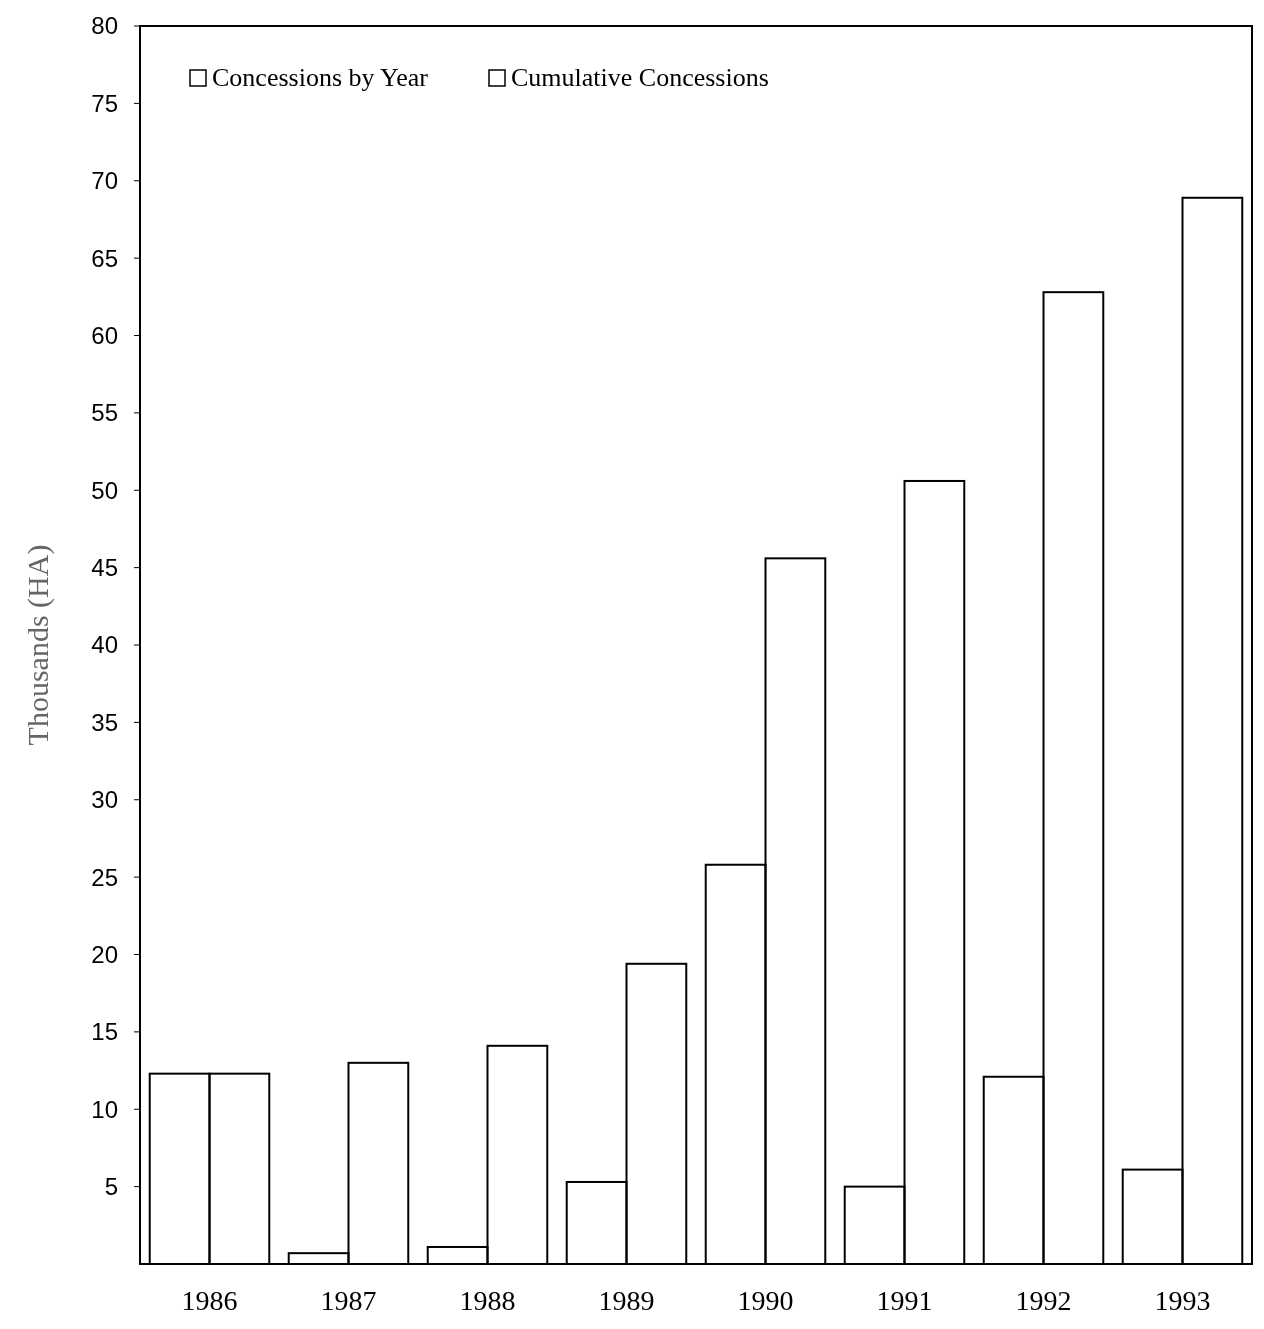 Image resolution: width=1264 pixels, height=1329 pixels. I want to click on y-tick-label: 65, so click(104, 258).